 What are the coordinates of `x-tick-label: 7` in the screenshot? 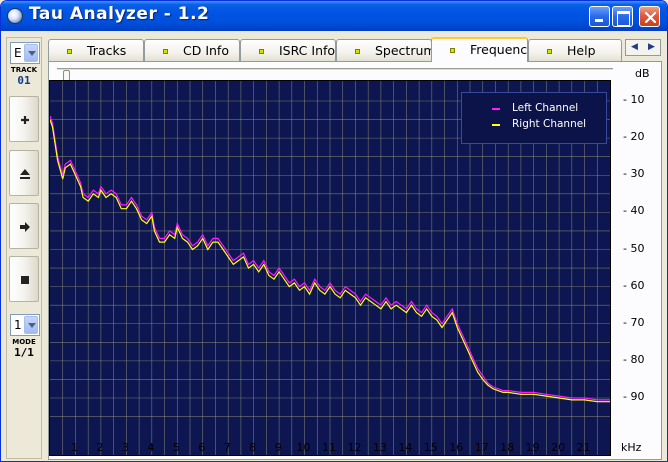 It's located at (227, 447).